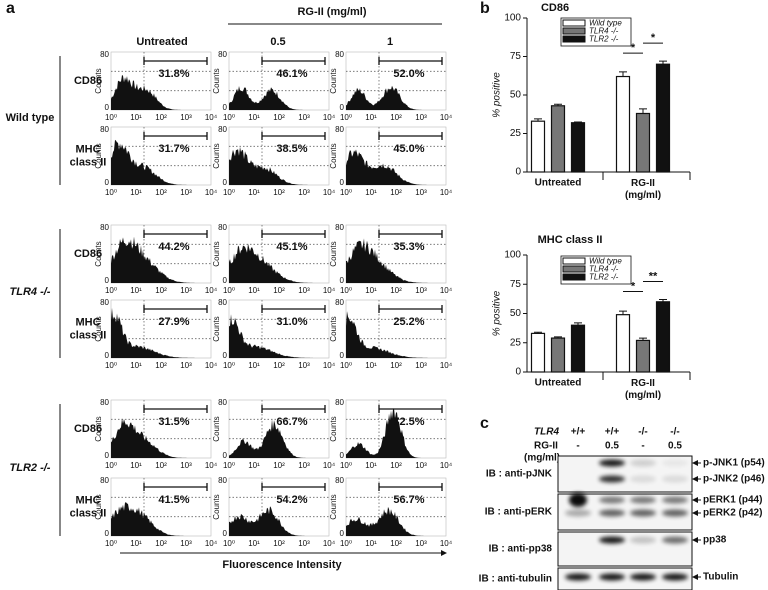 This screenshot has height=590, width=768. Describe the element at coordinates (720, 577) in the screenshot. I see `band-label: Tubulin` at that location.